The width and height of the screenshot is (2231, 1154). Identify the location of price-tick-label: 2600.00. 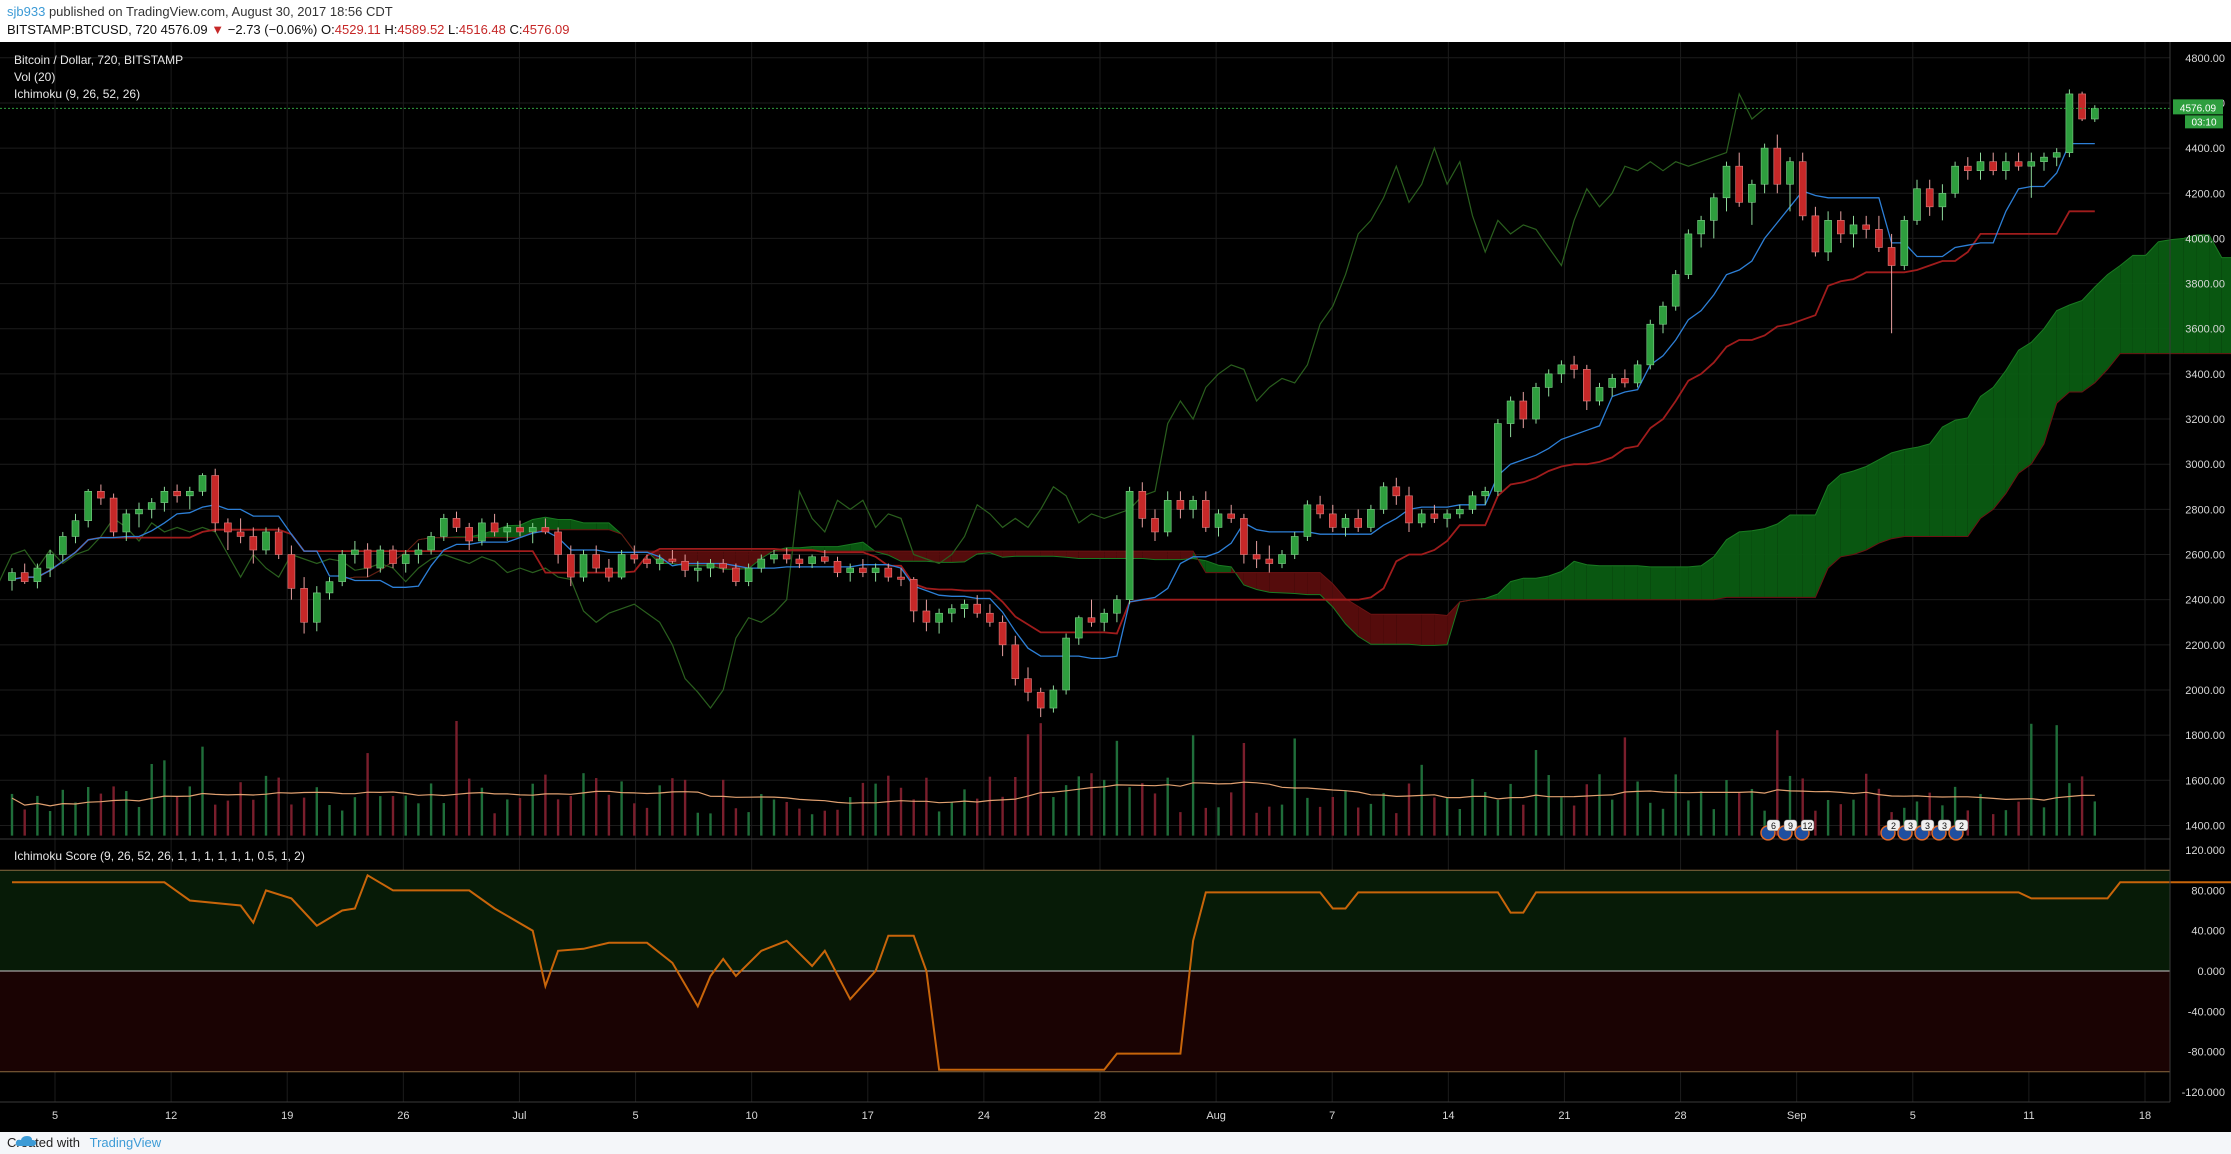
(2205, 556).